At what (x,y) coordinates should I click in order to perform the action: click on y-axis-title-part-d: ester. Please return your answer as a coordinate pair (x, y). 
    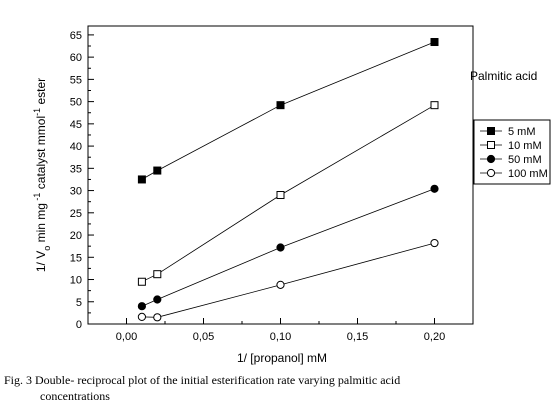
    Looking at the image, I should click on (41, 93).